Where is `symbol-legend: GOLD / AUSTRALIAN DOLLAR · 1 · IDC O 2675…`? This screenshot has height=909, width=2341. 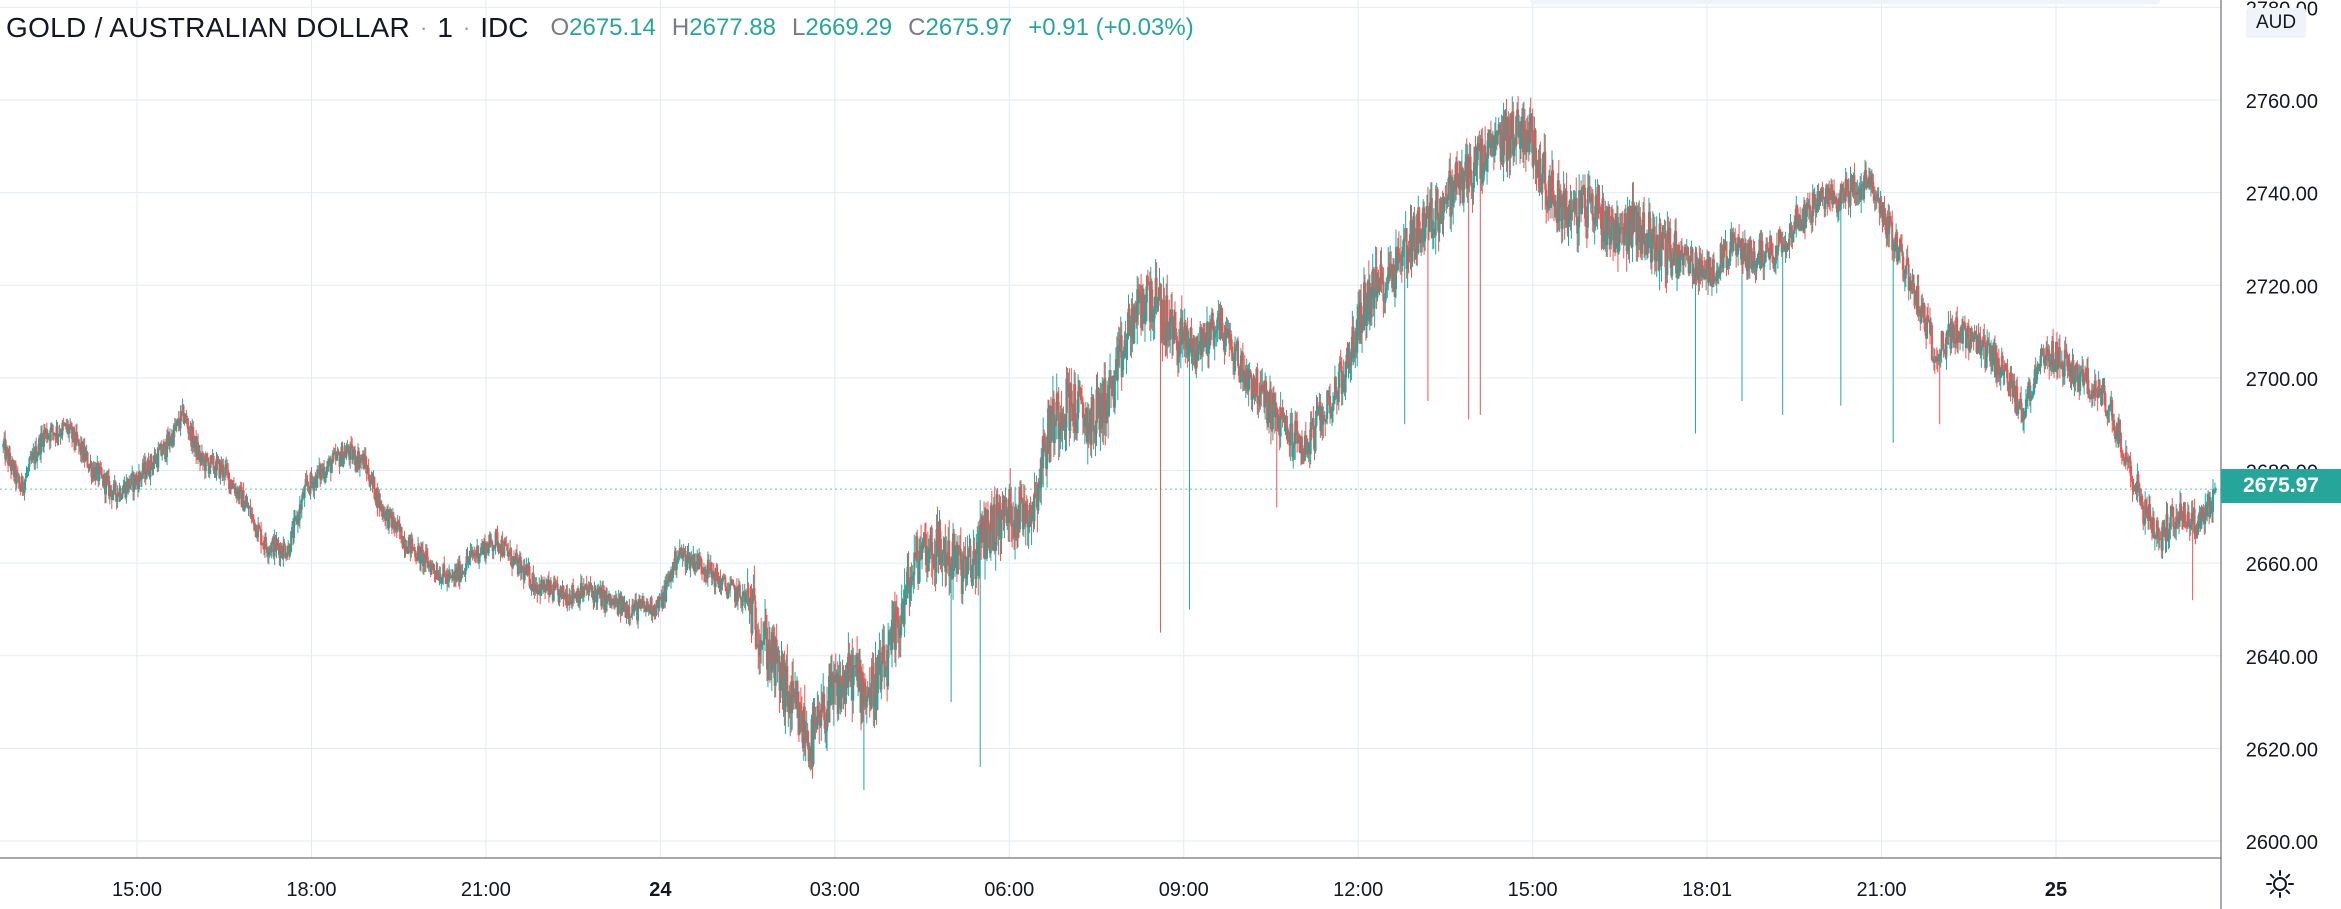
symbol-legend: GOLD / AUSTRALIAN DOLLAR · 1 · IDC O 2675… is located at coordinates (600, 28).